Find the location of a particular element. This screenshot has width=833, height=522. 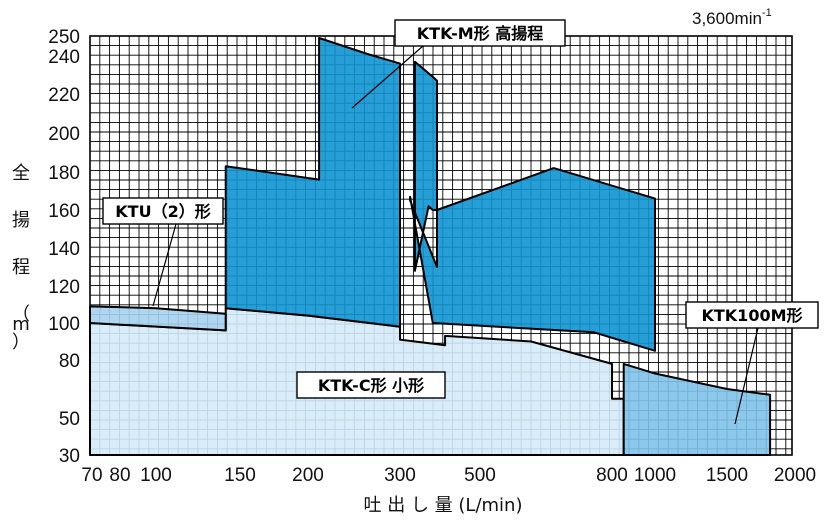

x-tick-label: 800 is located at coordinates (612, 475).